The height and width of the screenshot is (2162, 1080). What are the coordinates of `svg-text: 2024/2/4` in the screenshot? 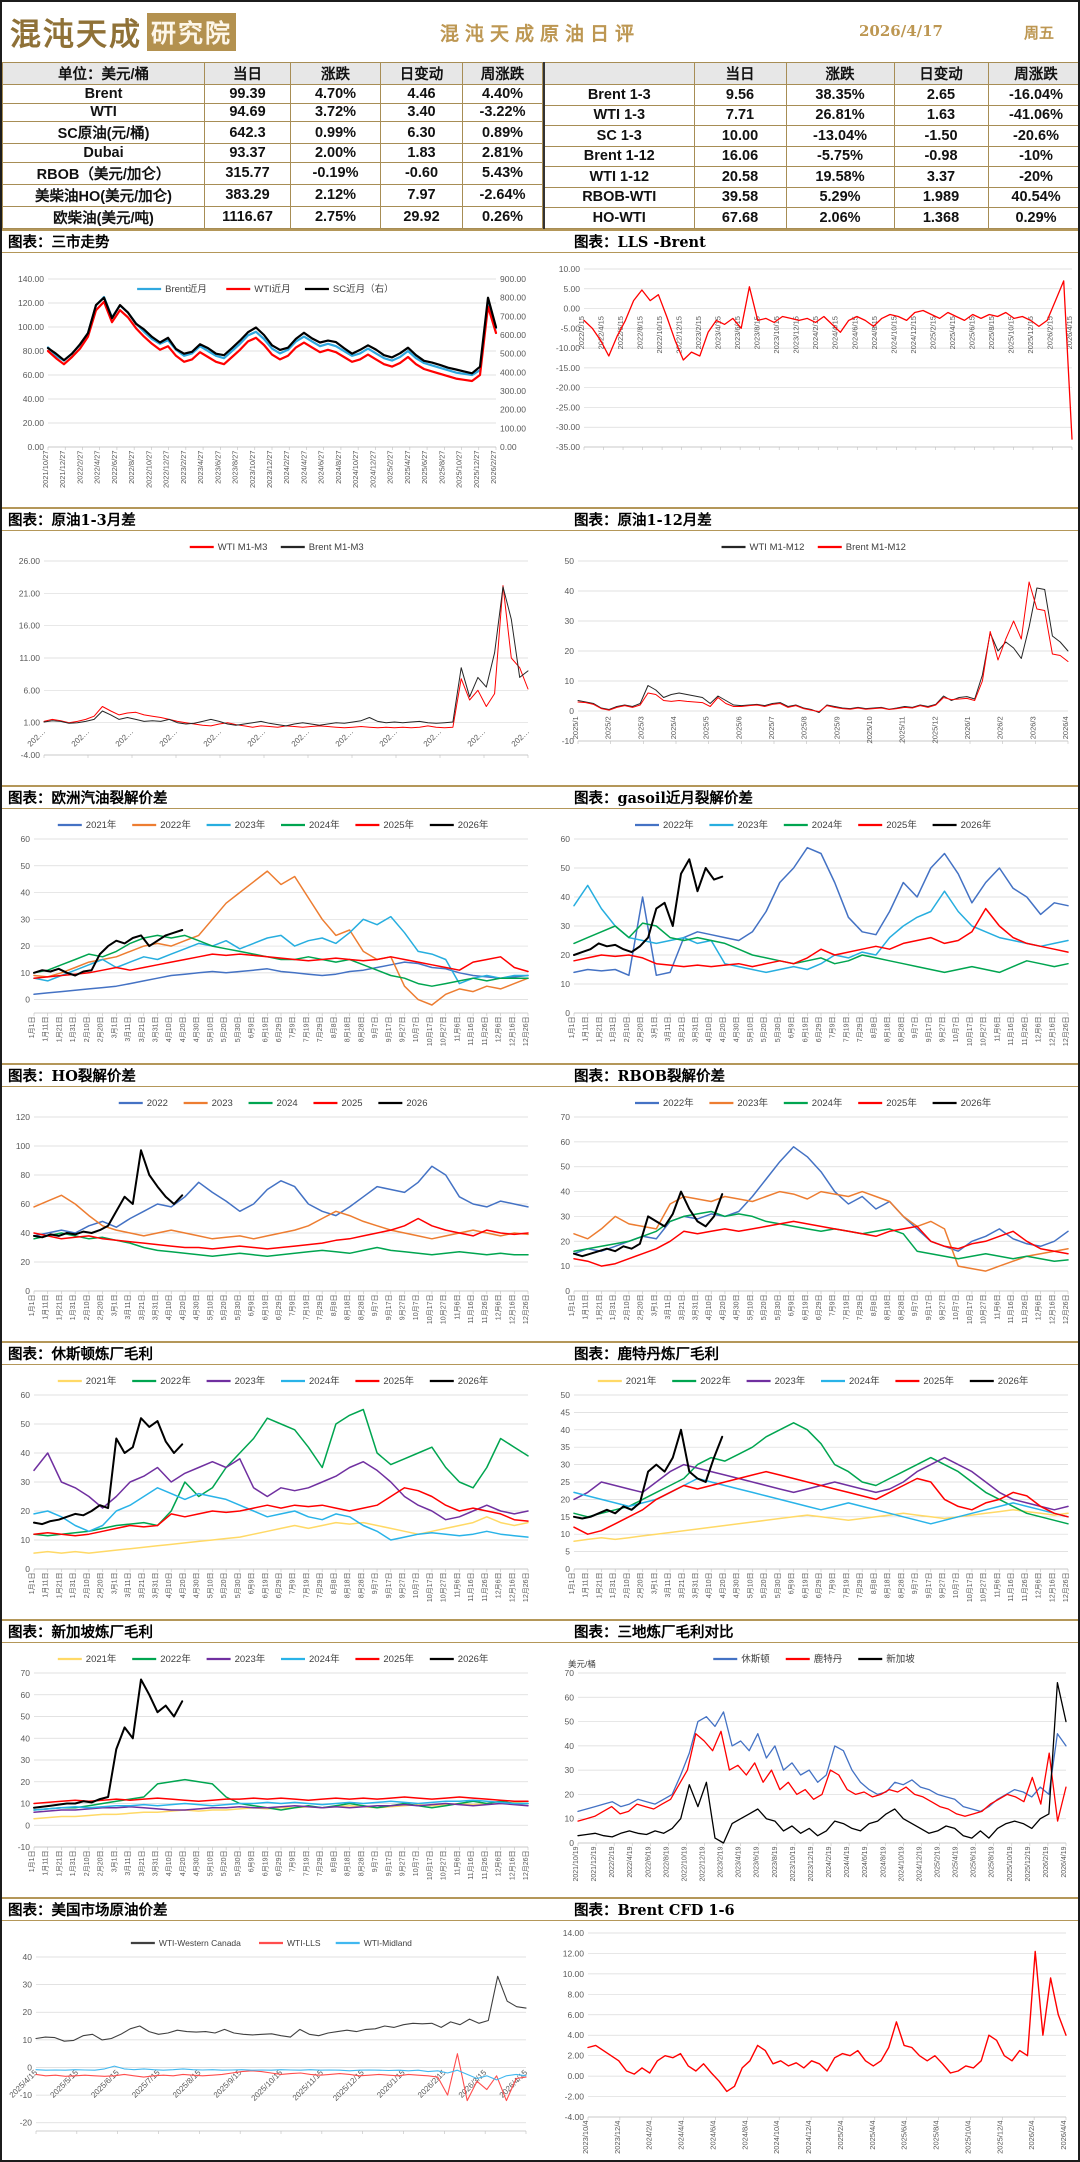 It's located at (649, 2134).